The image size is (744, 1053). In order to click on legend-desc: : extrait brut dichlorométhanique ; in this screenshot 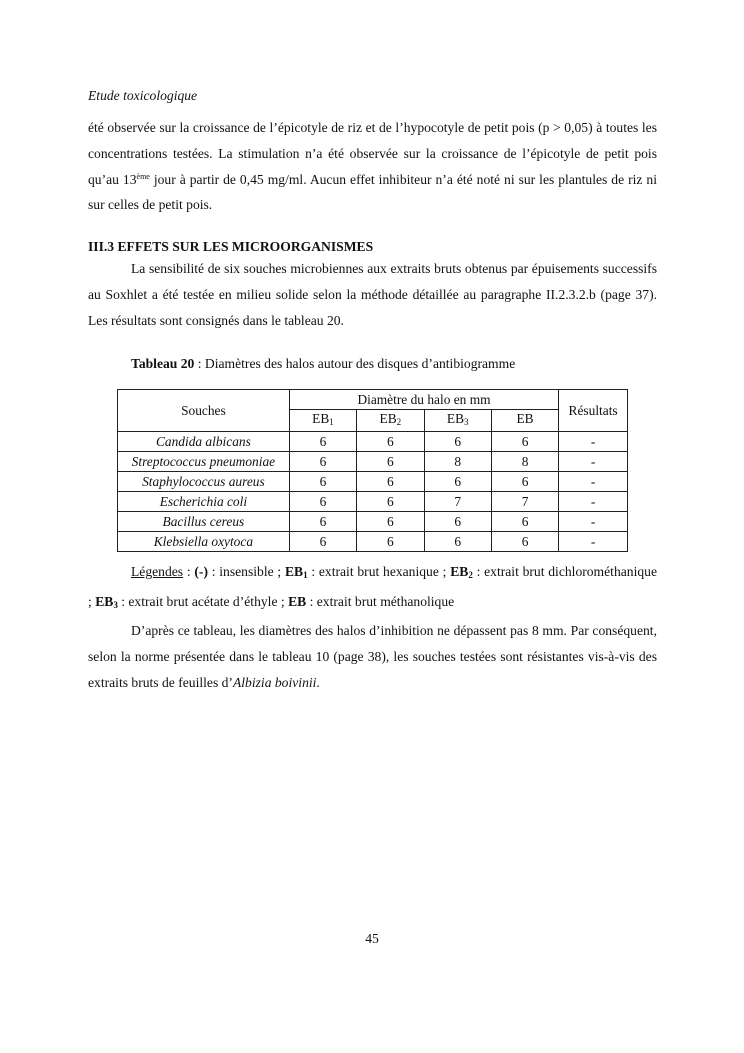, I will do `click(372, 586)`.